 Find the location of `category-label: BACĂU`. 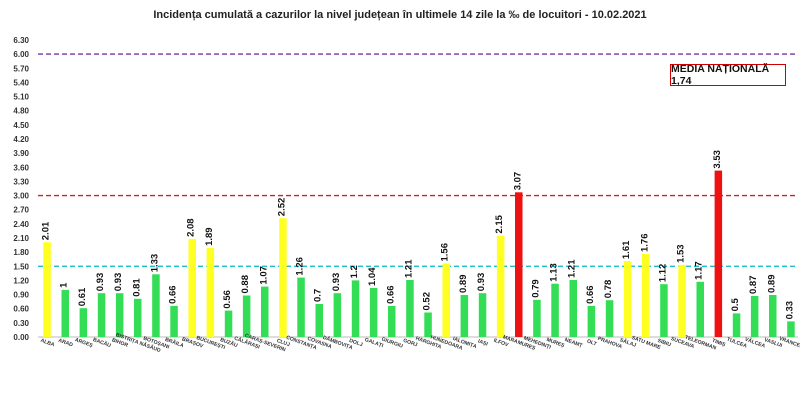

category-label: BACĂU is located at coordinates (102, 342).